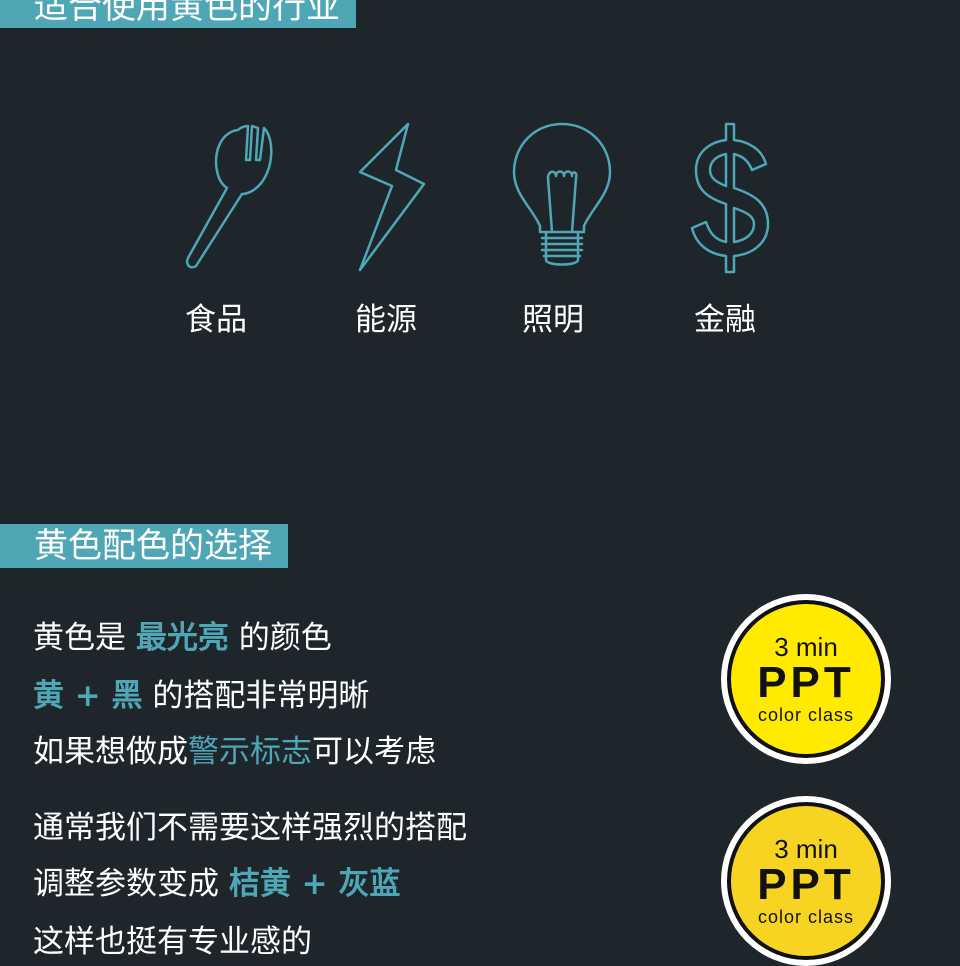 Image resolution: width=960 pixels, height=966 pixels. Describe the element at coordinates (110, 752) in the screenshot. I see `text-plain: 如果想做成` at that location.